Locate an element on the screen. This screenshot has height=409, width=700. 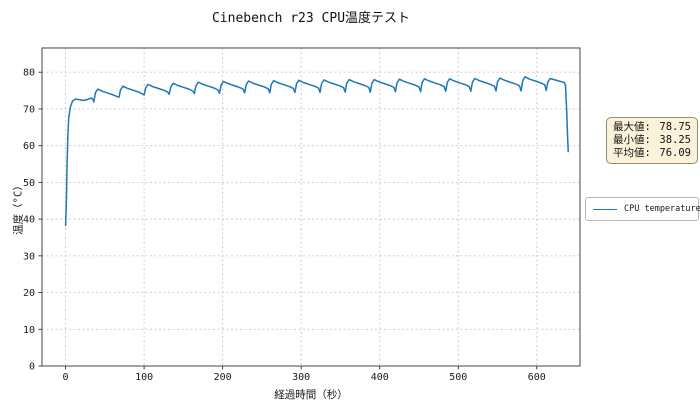
stats-row-min: 最小値: 38.25 is located at coordinates (652, 140).